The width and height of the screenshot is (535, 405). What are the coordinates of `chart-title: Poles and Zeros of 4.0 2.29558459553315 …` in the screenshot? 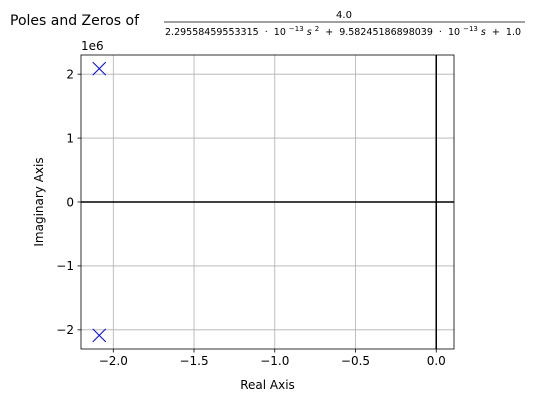 It's located at (267, 24).